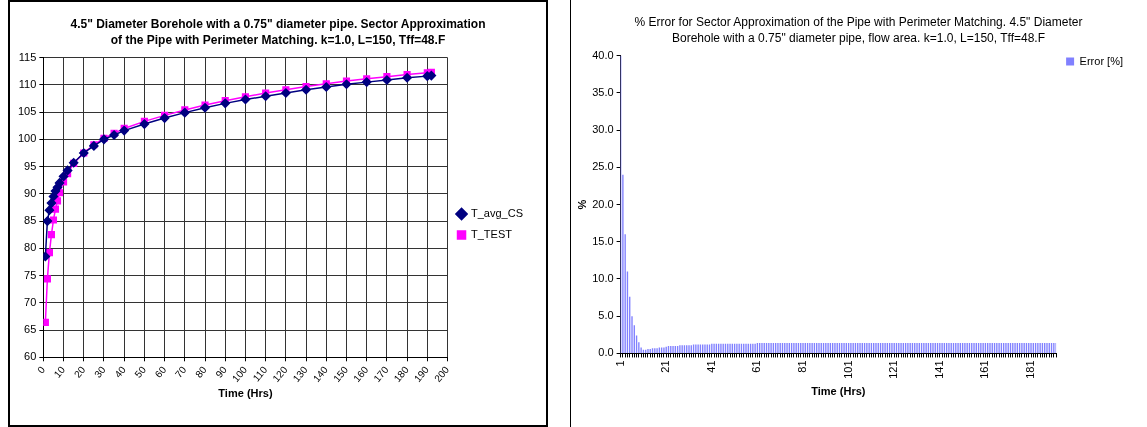  I want to click on y-tick-label: 90, so click(30, 192).